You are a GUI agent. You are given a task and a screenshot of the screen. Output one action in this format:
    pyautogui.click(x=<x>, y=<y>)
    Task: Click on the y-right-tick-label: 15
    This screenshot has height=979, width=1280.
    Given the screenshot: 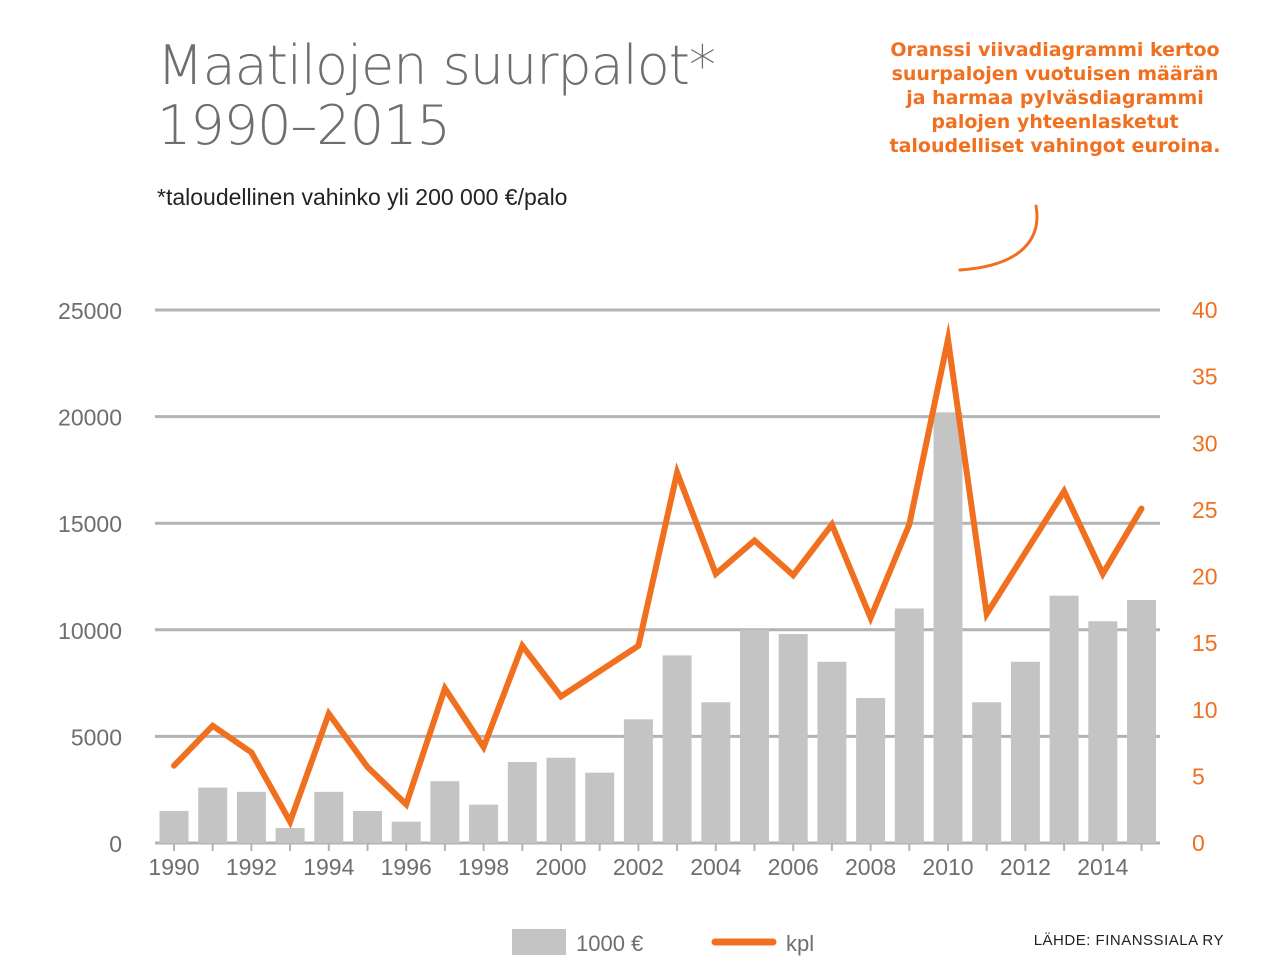 What is the action you would take?
    pyautogui.click(x=1205, y=643)
    